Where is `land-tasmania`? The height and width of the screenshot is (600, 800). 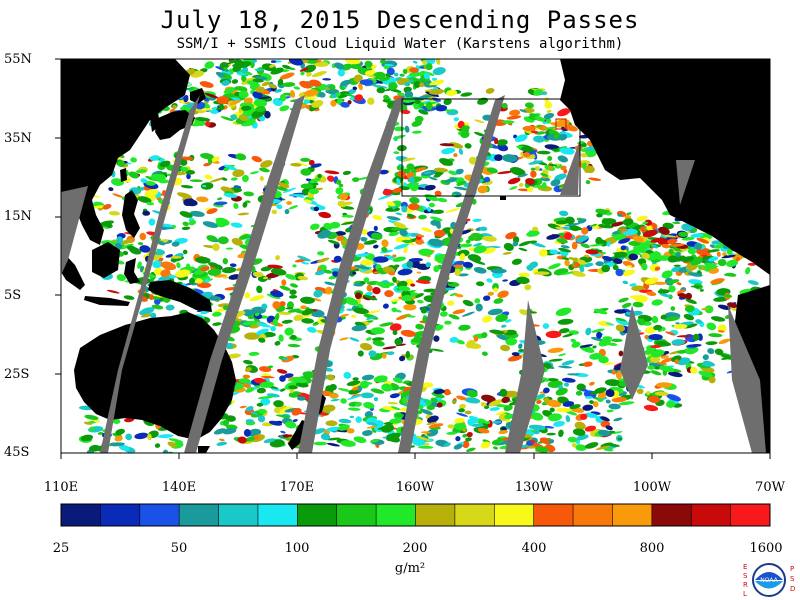 land-tasmania is located at coordinates (204, 449).